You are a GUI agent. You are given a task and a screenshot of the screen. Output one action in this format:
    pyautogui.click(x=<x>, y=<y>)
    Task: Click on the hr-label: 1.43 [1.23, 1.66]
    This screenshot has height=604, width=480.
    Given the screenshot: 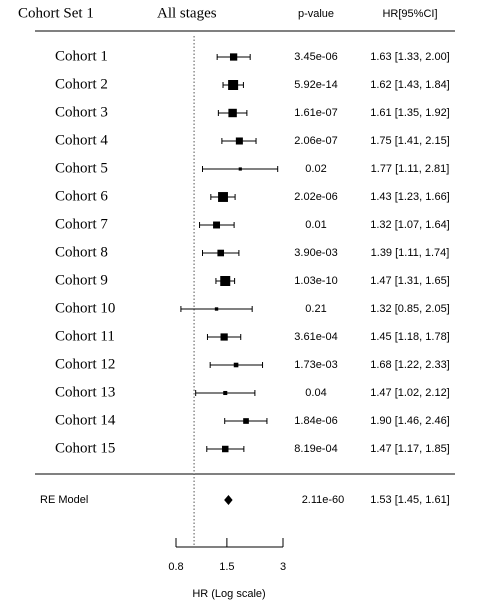 What is the action you would take?
    pyautogui.click(x=410, y=197)
    